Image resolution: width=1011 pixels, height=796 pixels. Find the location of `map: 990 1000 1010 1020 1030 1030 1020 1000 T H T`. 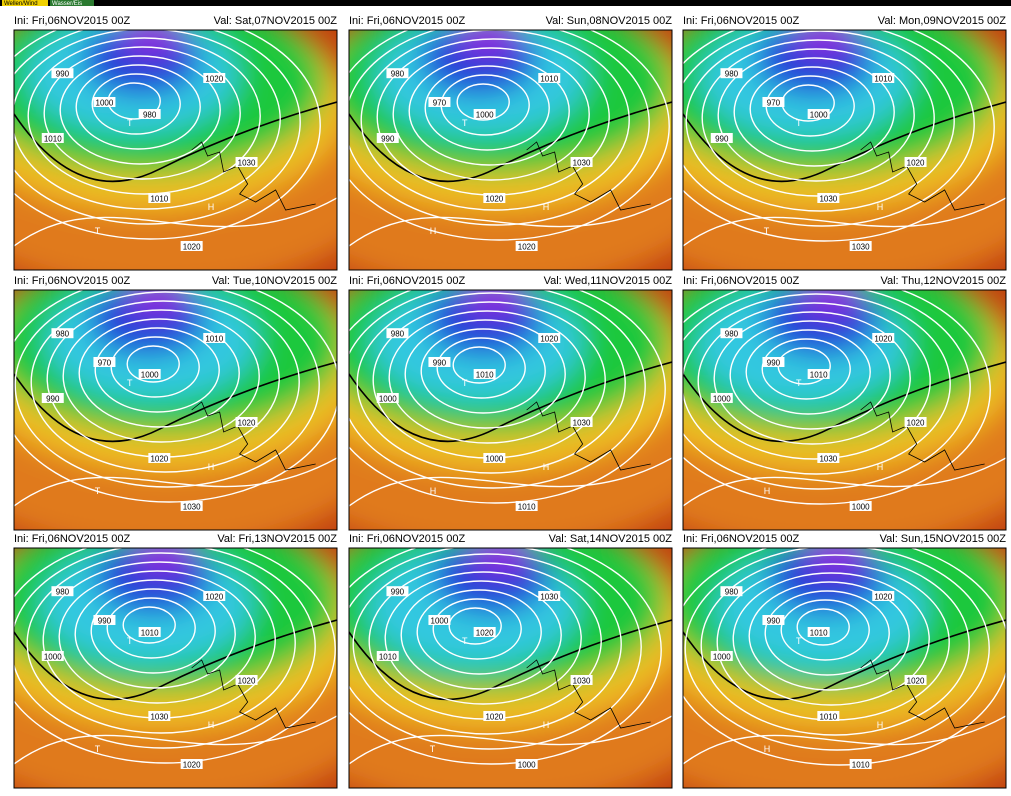

map: 990 1000 1010 1020 1030 1030 1020 1000 T H T is located at coordinates (510, 668).